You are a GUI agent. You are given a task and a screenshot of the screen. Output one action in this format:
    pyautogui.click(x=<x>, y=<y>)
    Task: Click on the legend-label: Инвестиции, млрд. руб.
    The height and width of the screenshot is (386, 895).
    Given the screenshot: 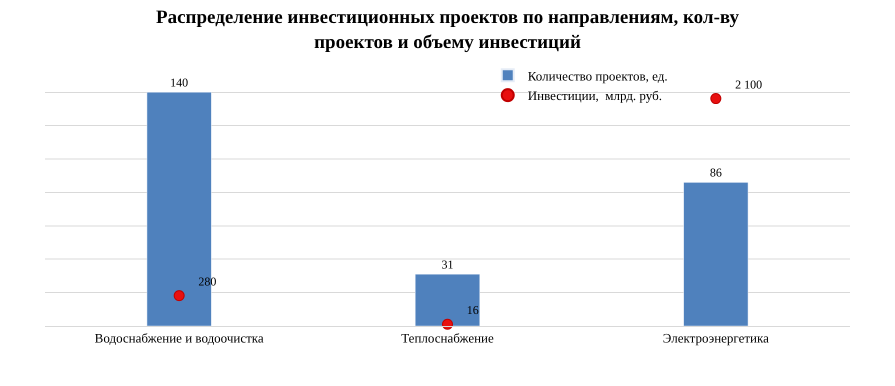 What is the action you would take?
    pyautogui.click(x=595, y=96)
    